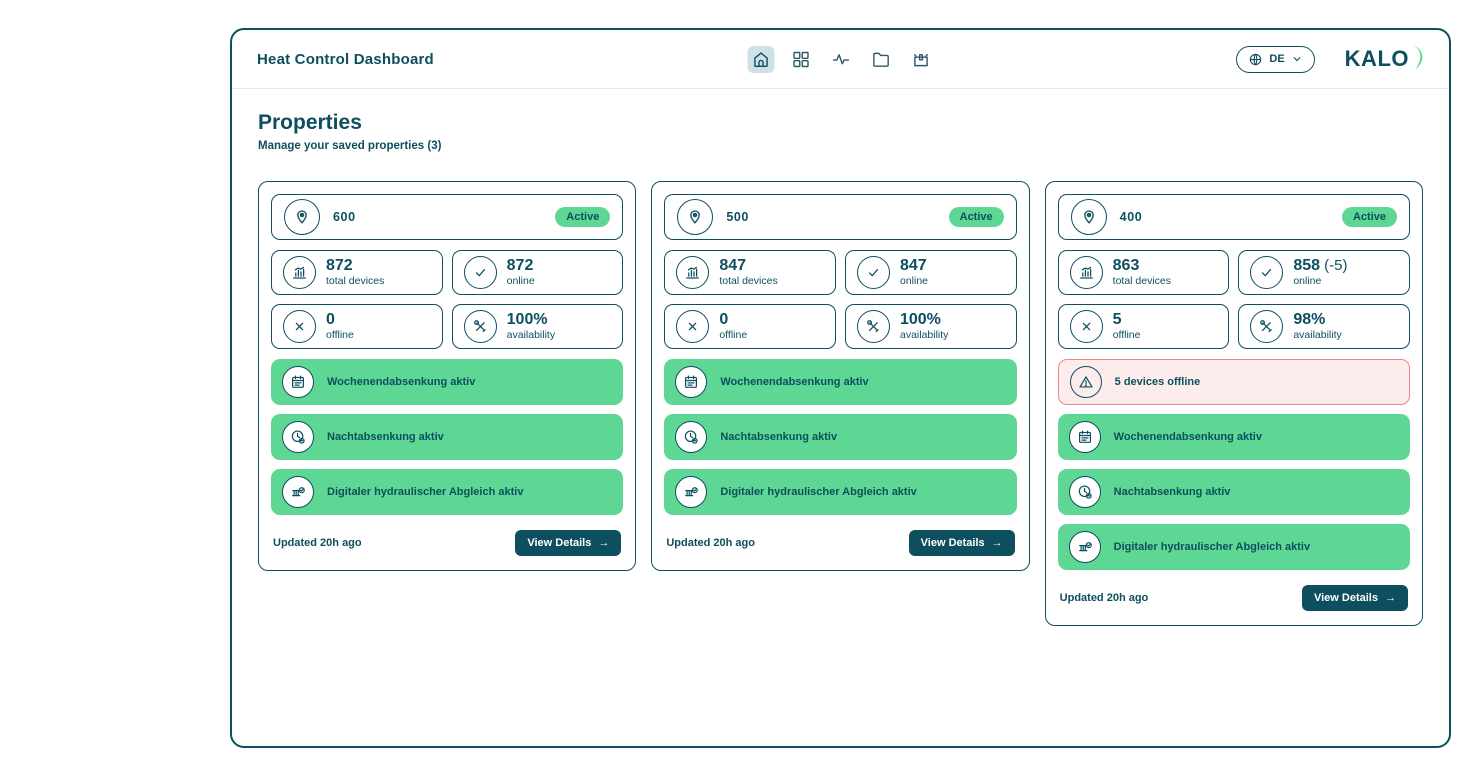 Image resolution: width=1481 pixels, height=779 pixels. I want to click on stat-value: 847, so click(733, 265).